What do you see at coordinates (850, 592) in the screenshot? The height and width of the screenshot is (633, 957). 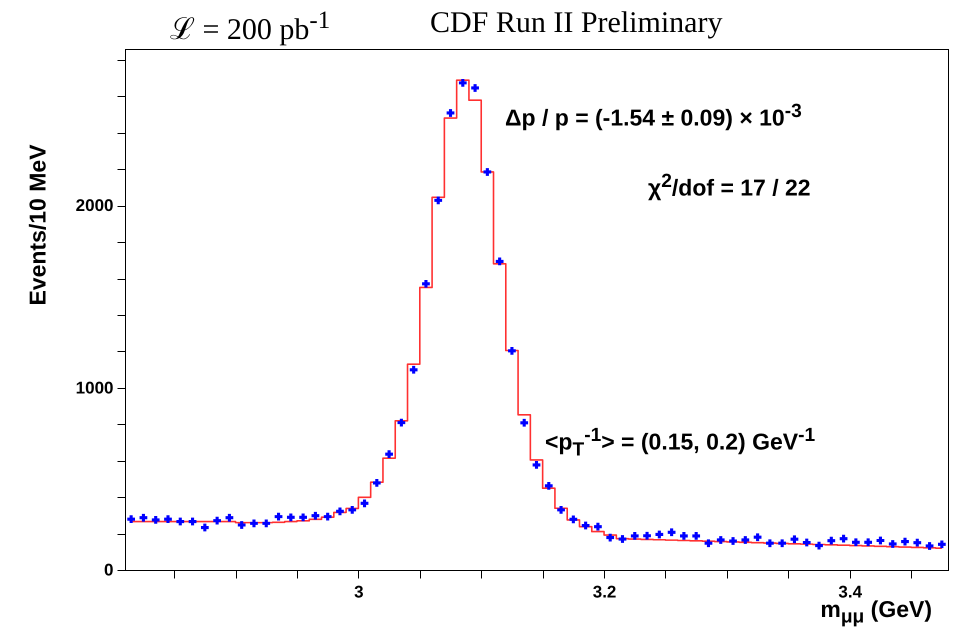 I see `x-tick-label: 3.4` at bounding box center [850, 592].